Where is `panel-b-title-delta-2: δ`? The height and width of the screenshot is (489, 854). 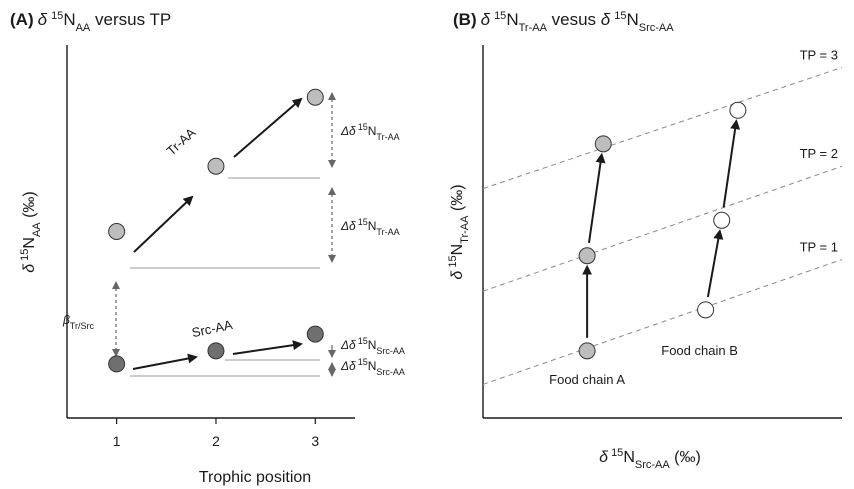 panel-b-title-delta-2: δ is located at coordinates (606, 19).